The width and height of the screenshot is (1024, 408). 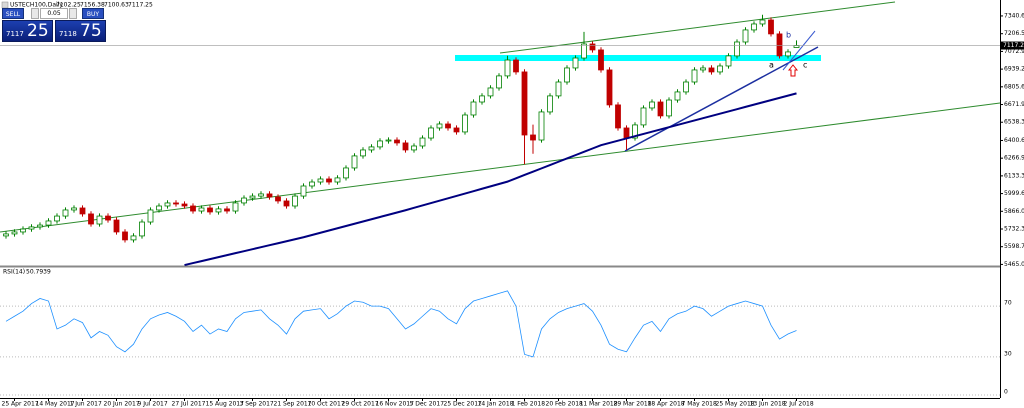 What do you see at coordinates (1008, 353) in the screenshot?
I see `rsi-tick-label: 30` at bounding box center [1008, 353].